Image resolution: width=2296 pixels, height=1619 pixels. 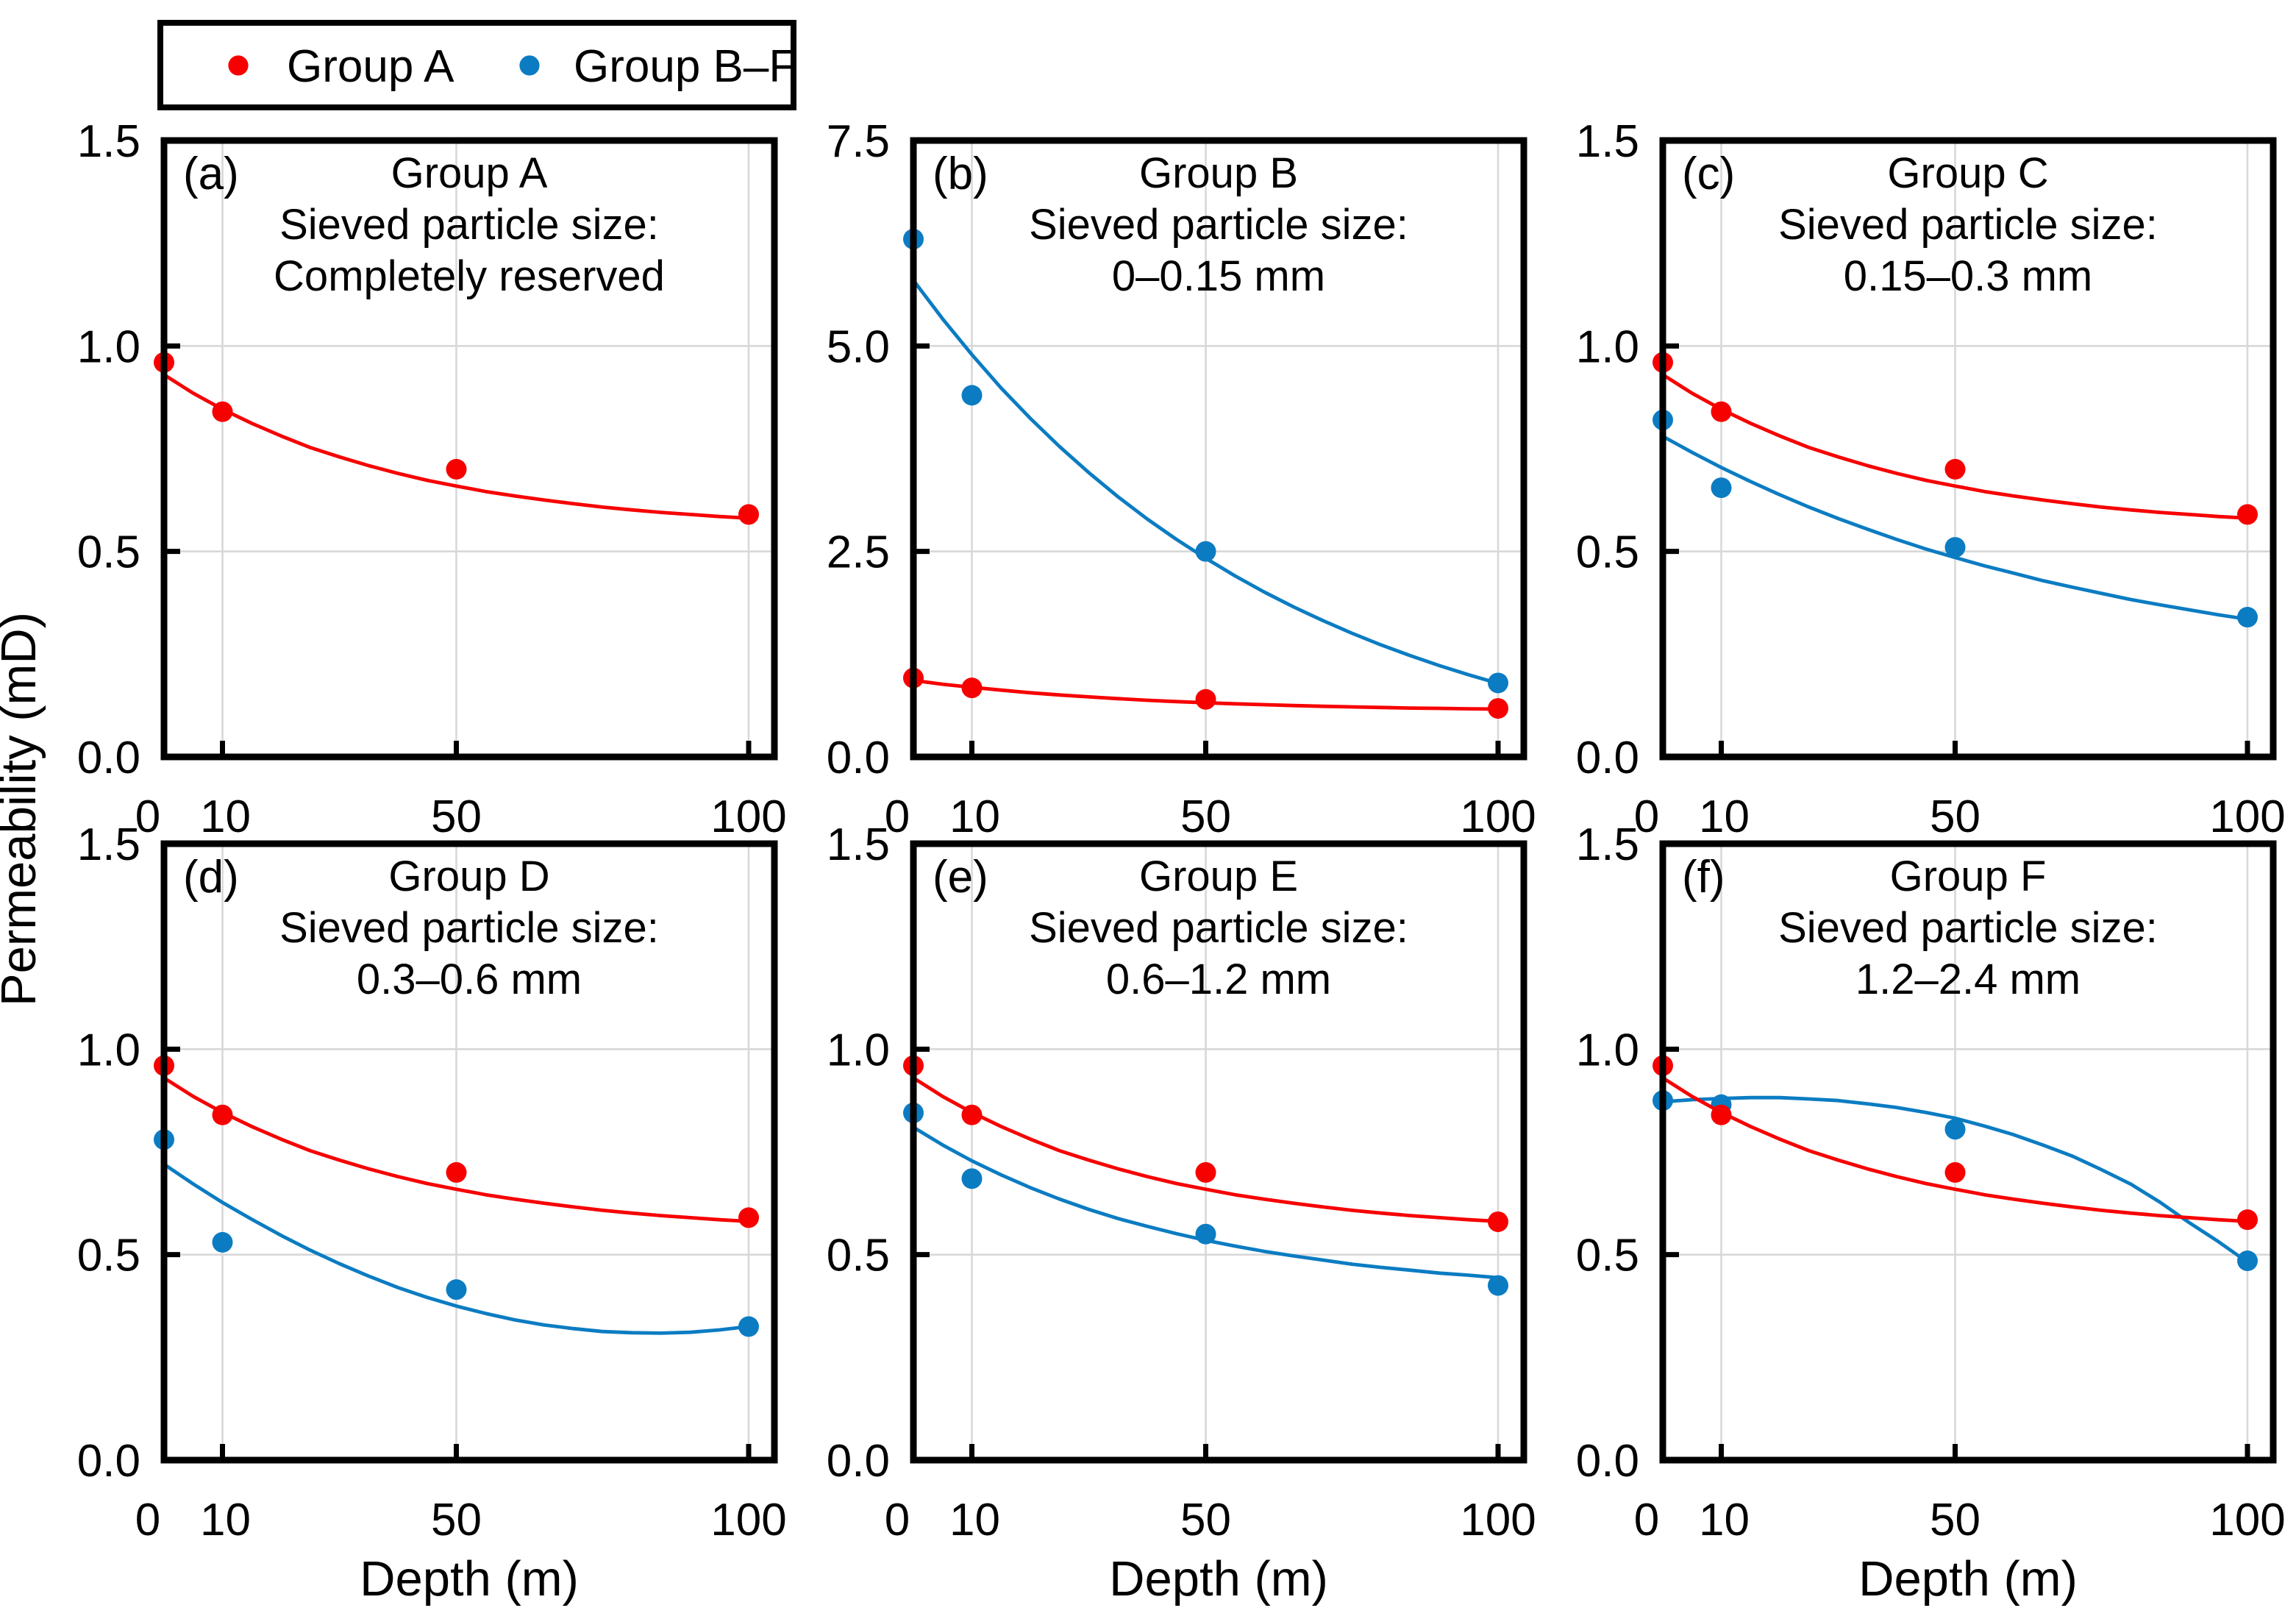 What do you see at coordinates (477, 65) in the screenshot?
I see `legend-box` at bounding box center [477, 65].